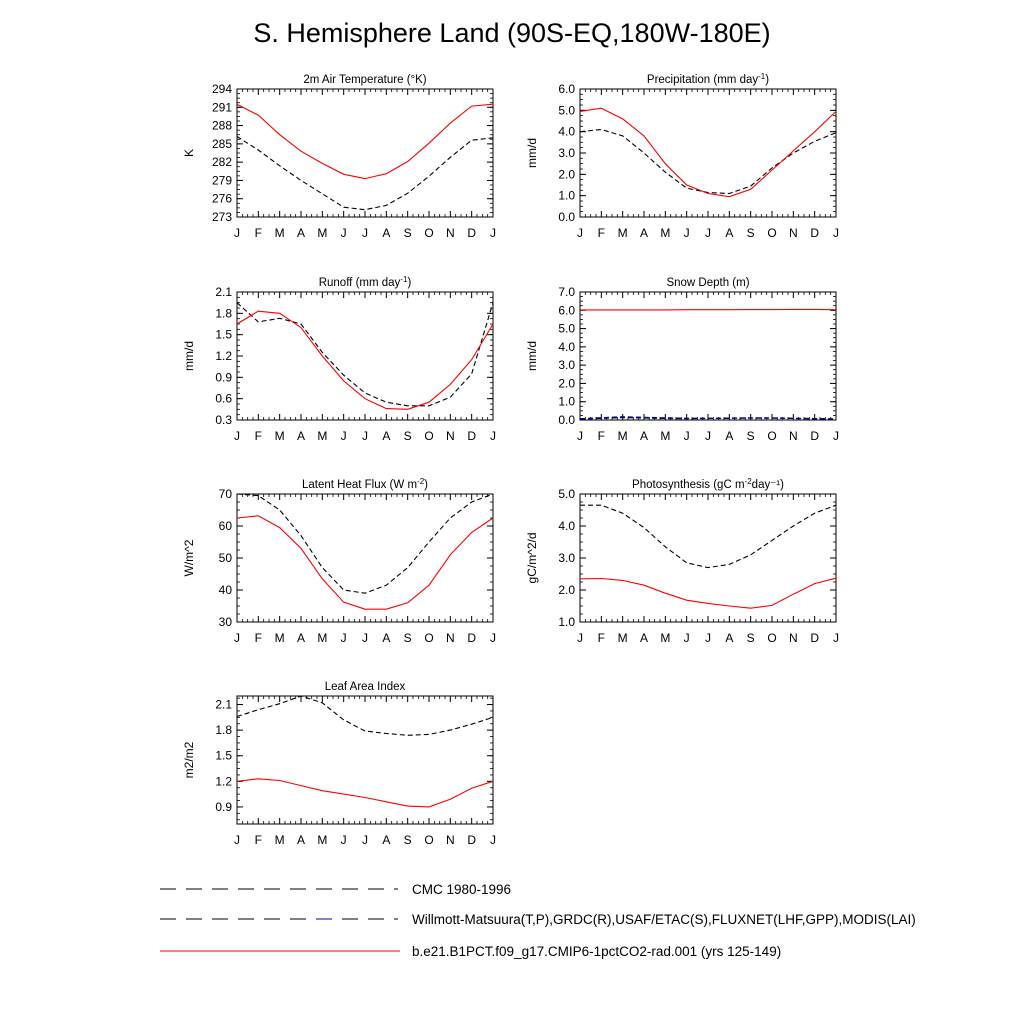 The height and width of the screenshot is (1024, 1024). I want to click on y-tick-label: 2.0, so click(566, 590).